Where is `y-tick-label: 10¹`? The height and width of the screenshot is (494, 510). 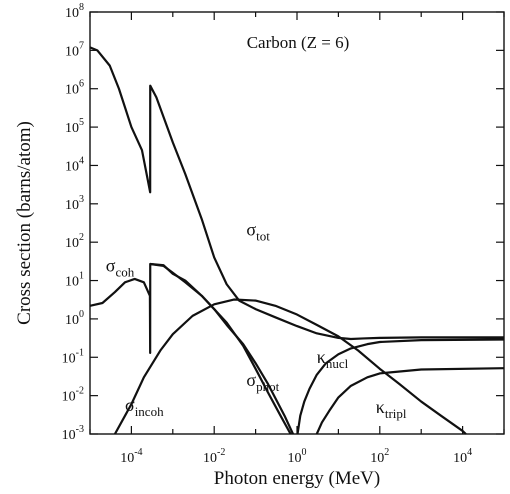
y-tick-label: 10¹ is located at coordinates (74, 280).